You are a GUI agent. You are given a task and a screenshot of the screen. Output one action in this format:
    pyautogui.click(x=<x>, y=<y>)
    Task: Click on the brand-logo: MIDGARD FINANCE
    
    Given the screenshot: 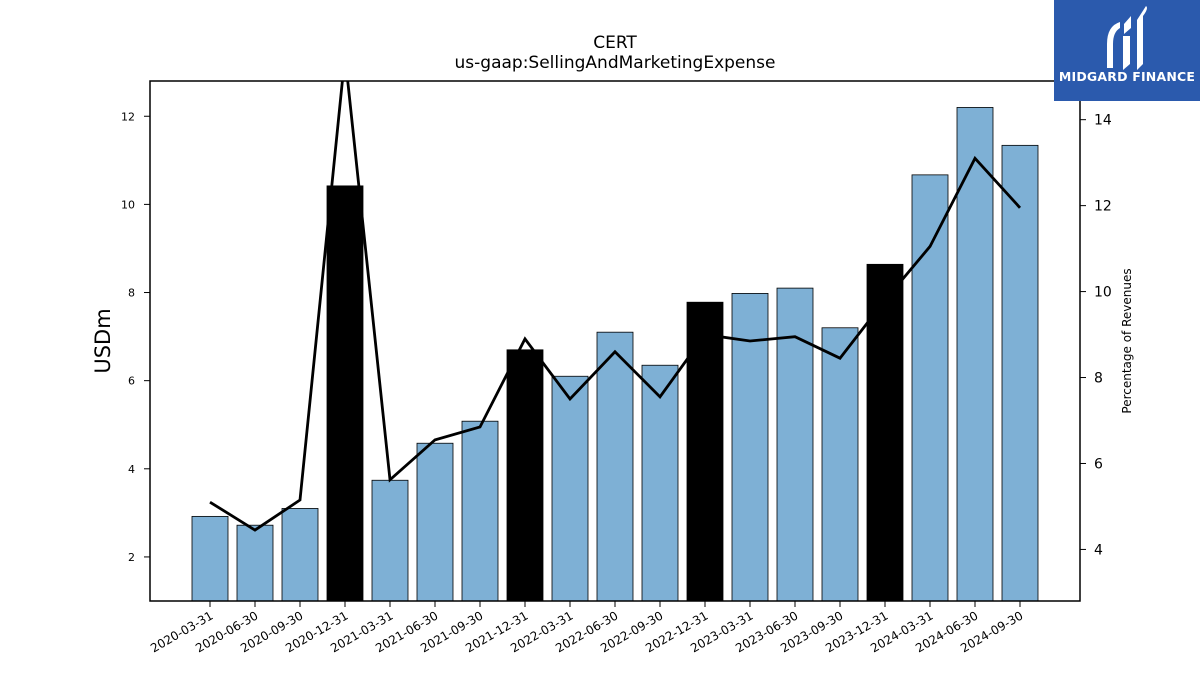 What is the action you would take?
    pyautogui.click(x=1127, y=50)
    